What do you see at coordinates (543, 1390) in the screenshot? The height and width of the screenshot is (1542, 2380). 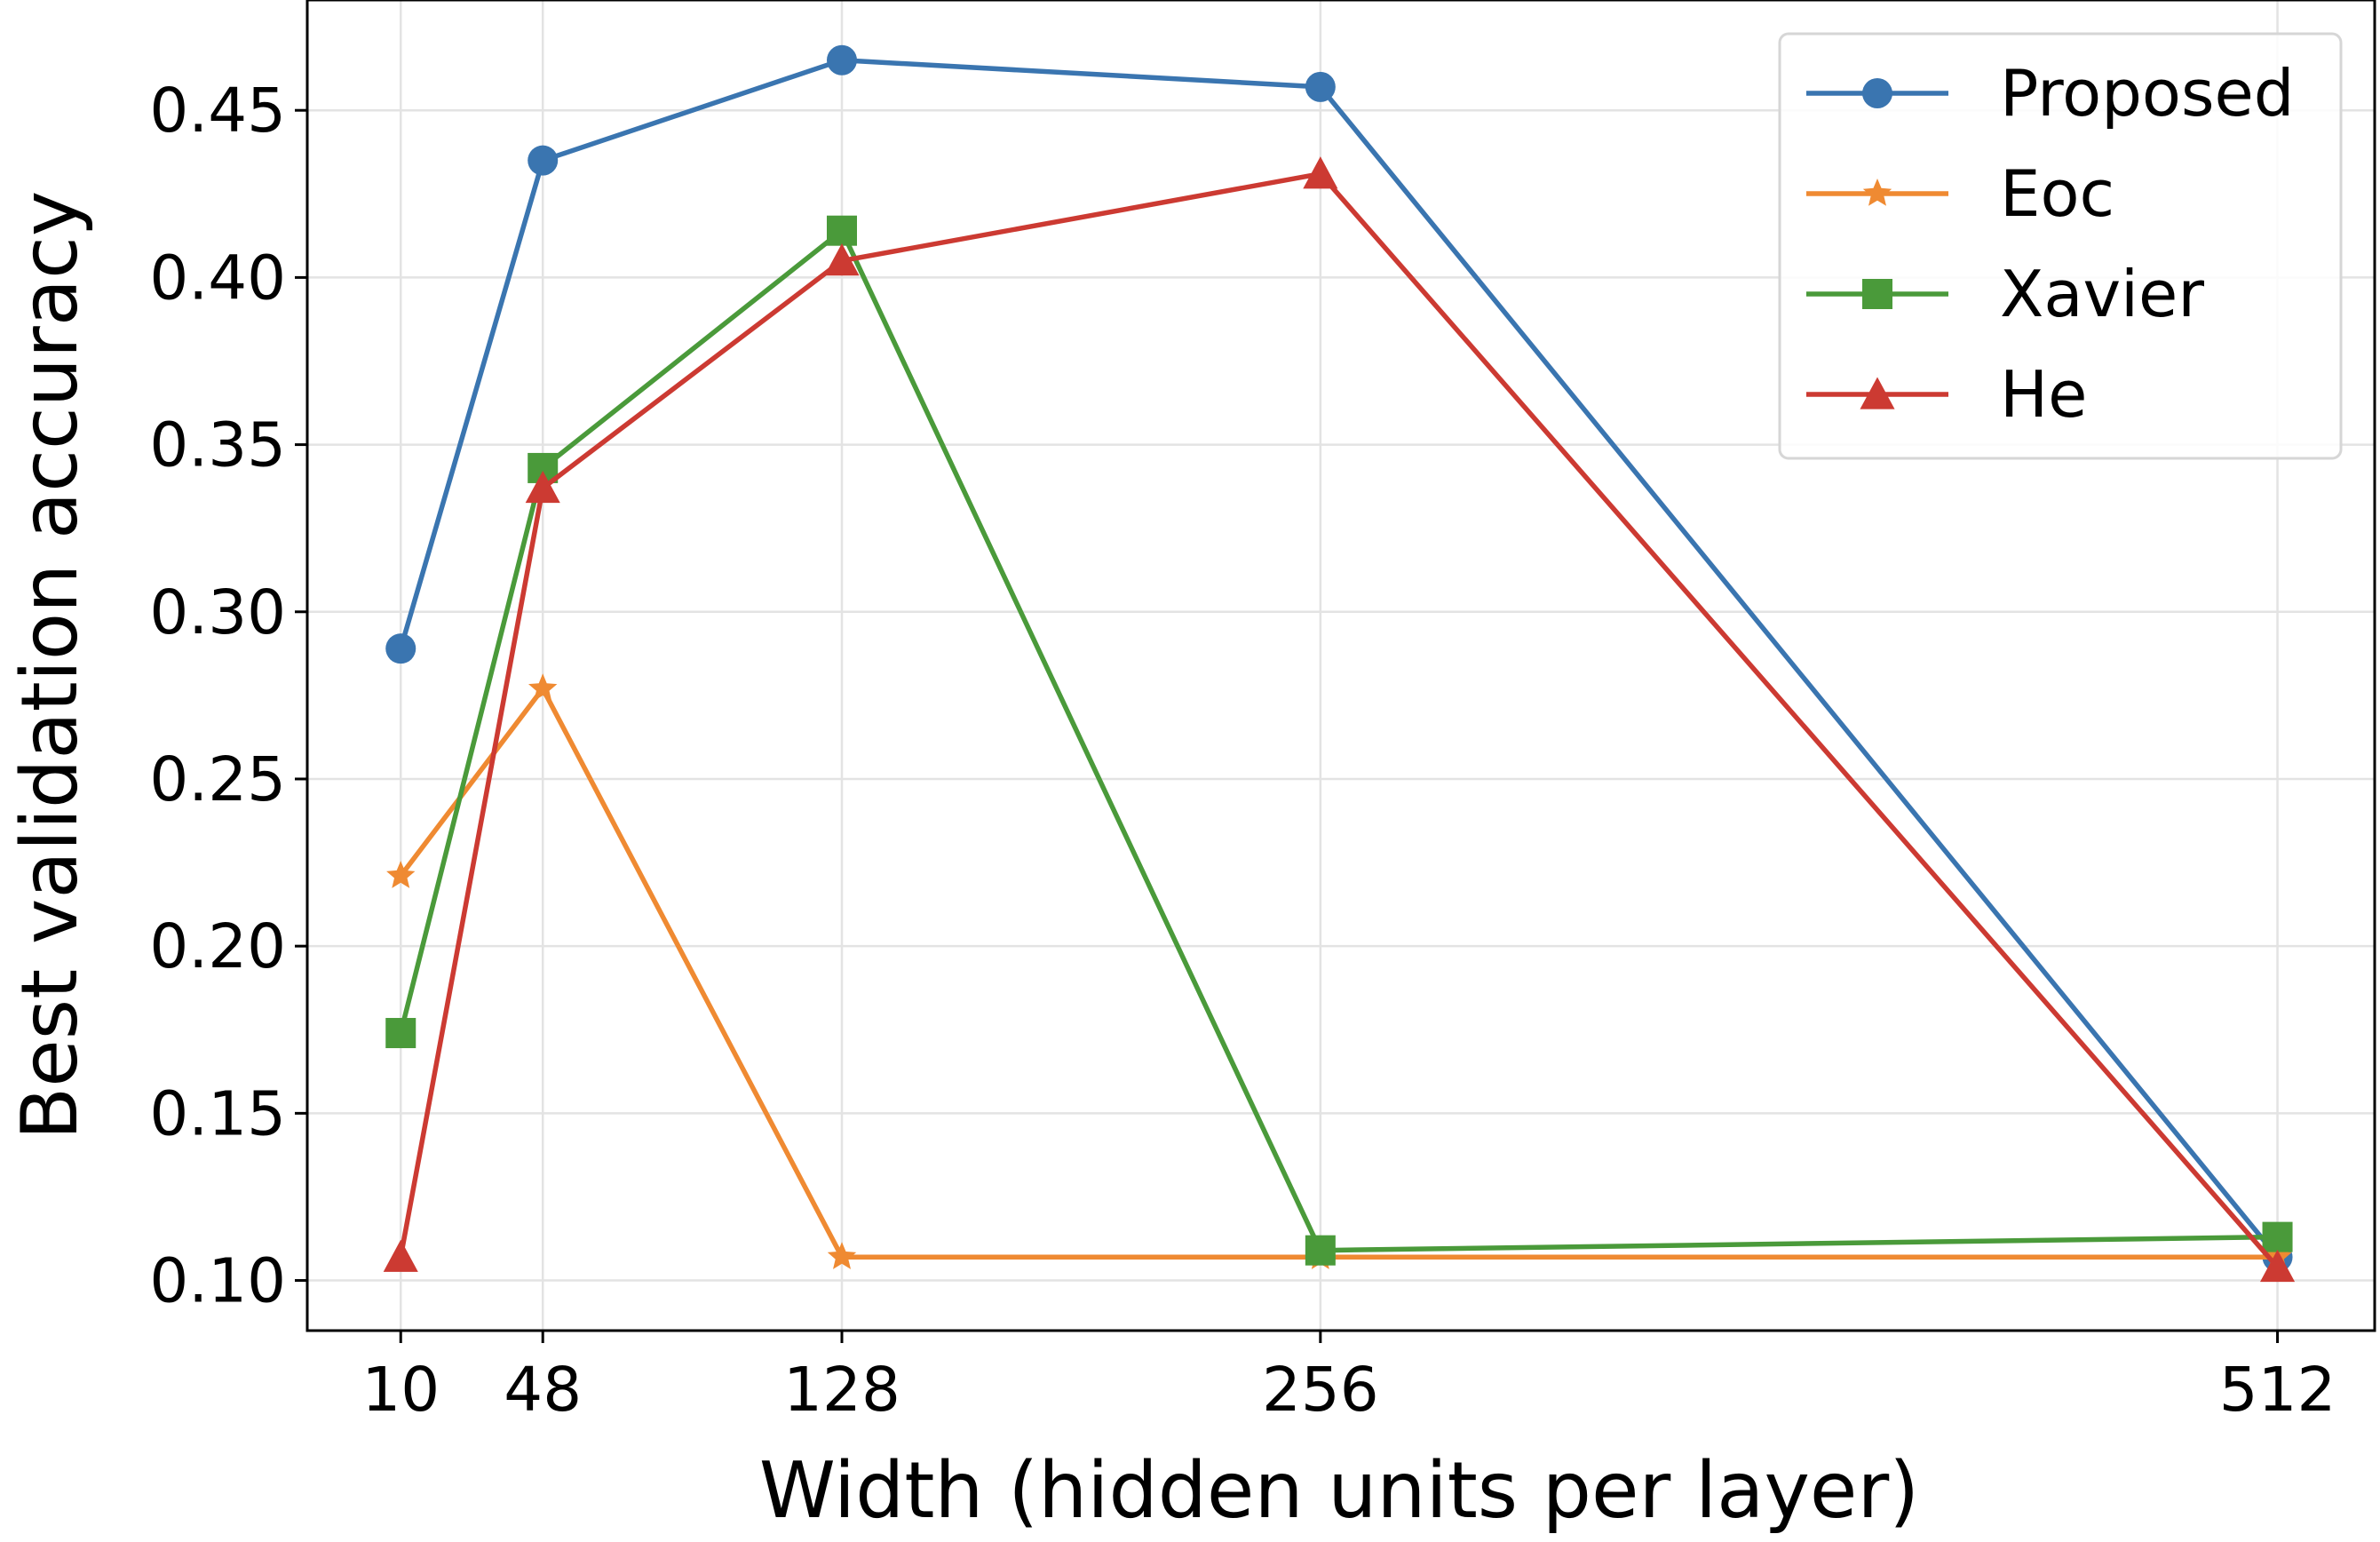 I see `x-tick-label: 48` at bounding box center [543, 1390].